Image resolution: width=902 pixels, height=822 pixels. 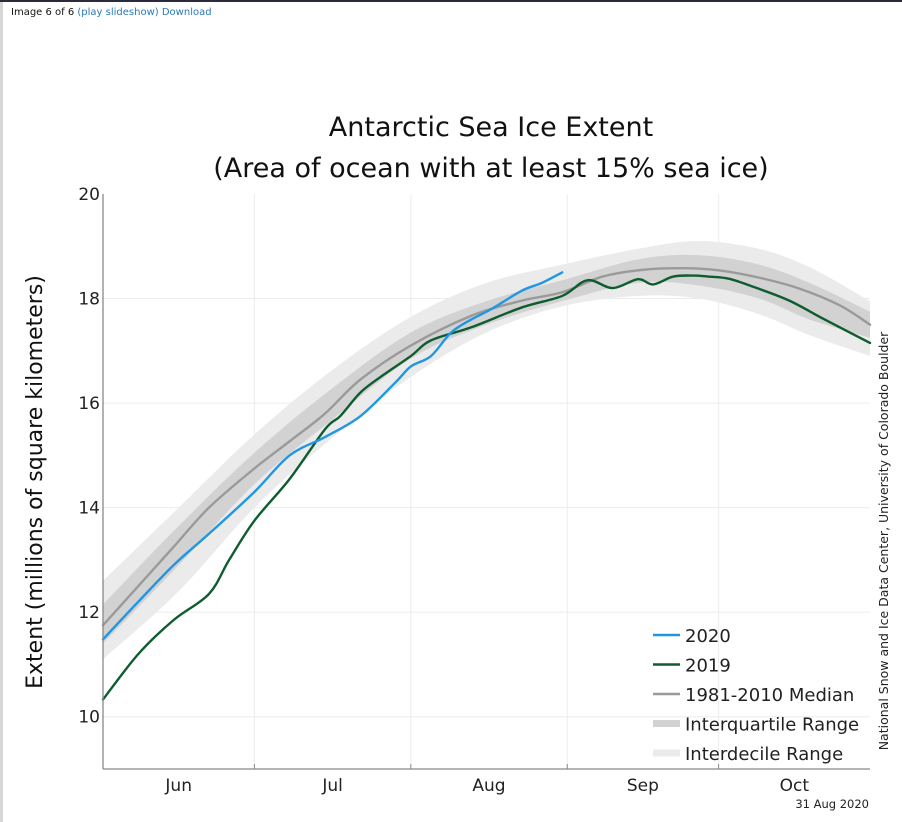 I want to click on legend-item: Interdecile Range, so click(x=748, y=754).